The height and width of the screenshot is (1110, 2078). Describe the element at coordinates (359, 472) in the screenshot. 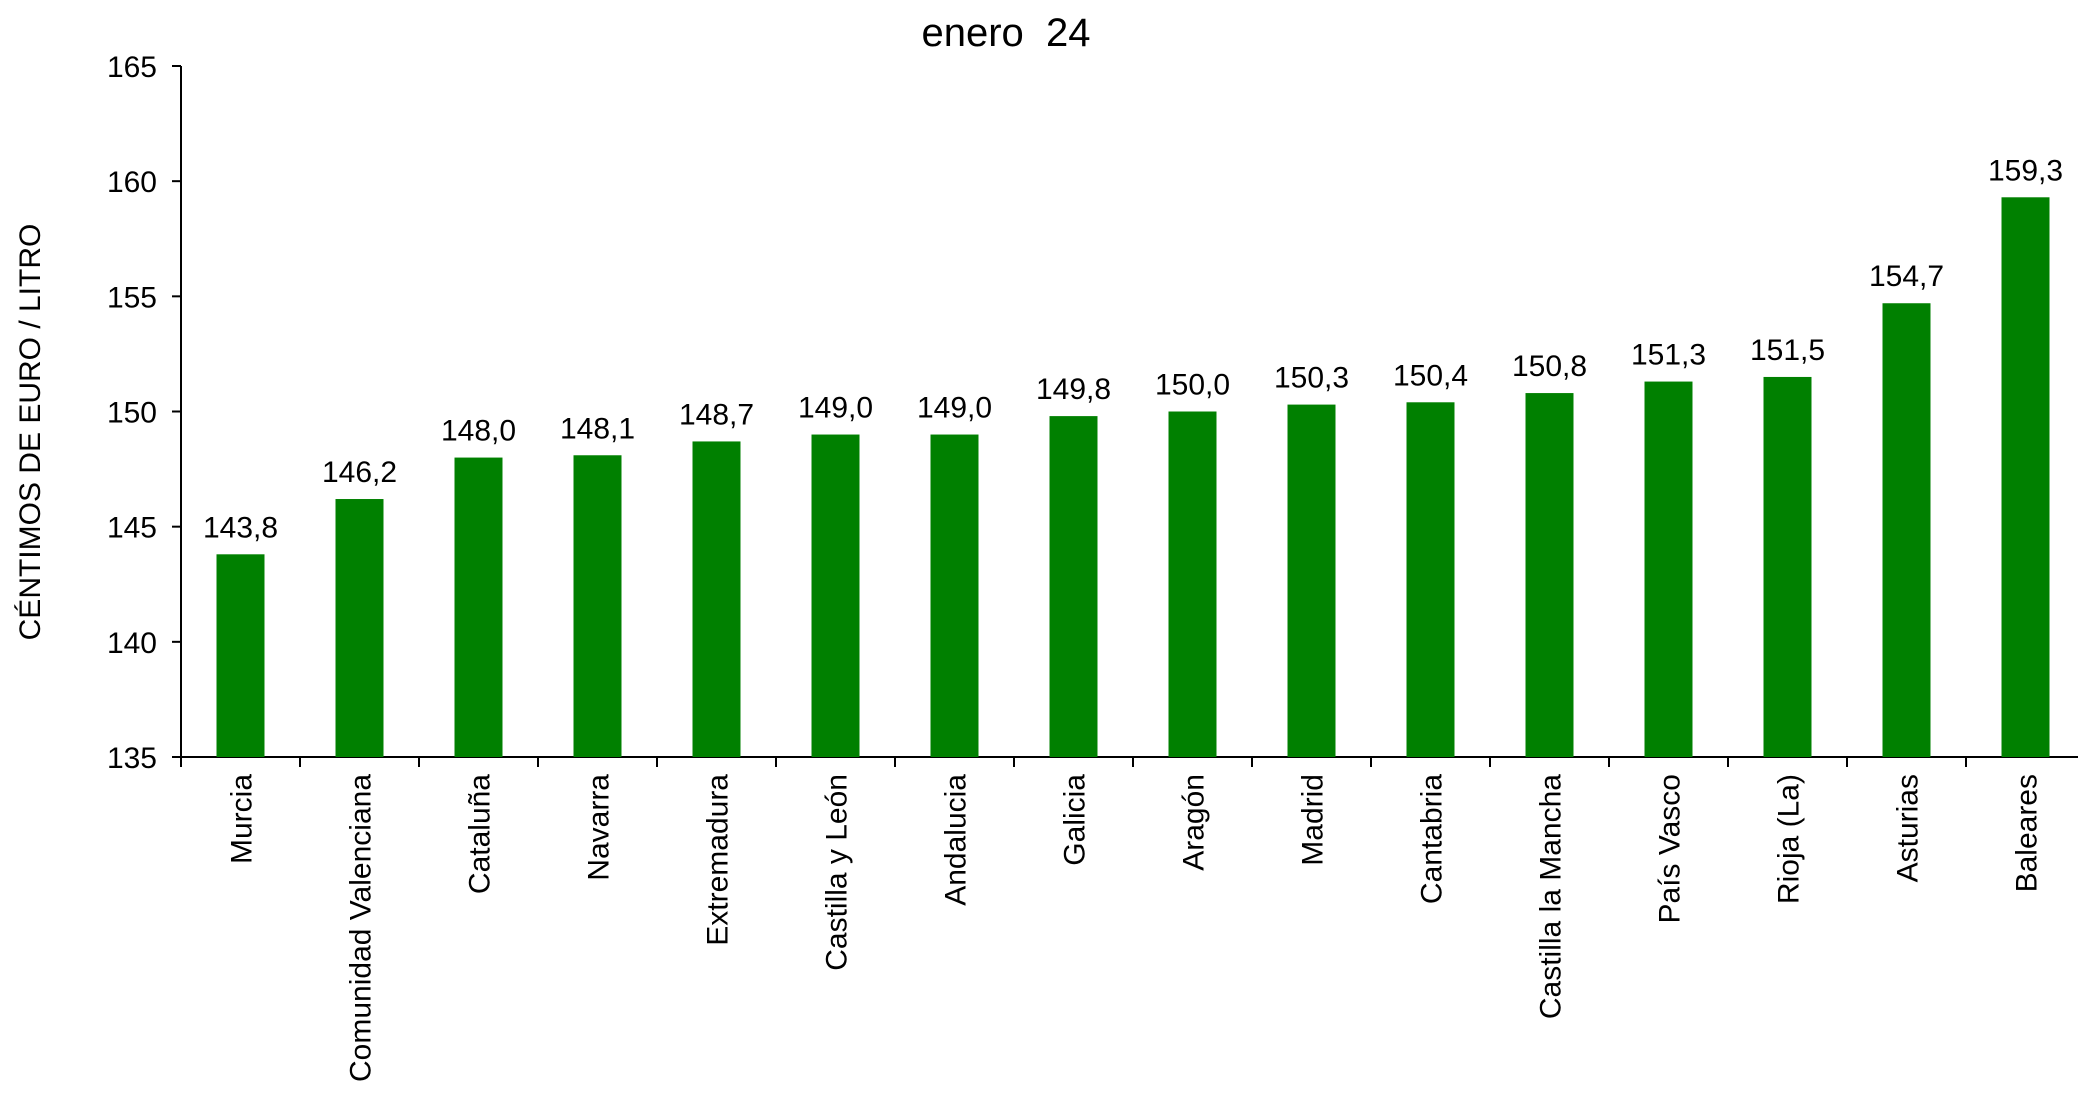

I see `data-label-2: 146,2` at that location.